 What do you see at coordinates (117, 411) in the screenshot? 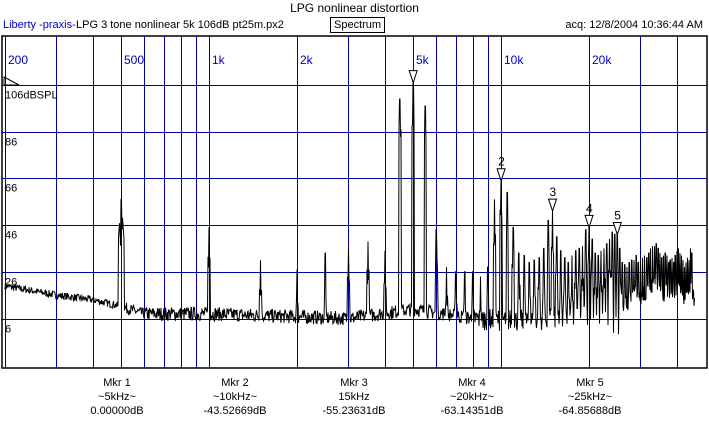
I see `marker-value: 0.00000dB` at bounding box center [117, 411].